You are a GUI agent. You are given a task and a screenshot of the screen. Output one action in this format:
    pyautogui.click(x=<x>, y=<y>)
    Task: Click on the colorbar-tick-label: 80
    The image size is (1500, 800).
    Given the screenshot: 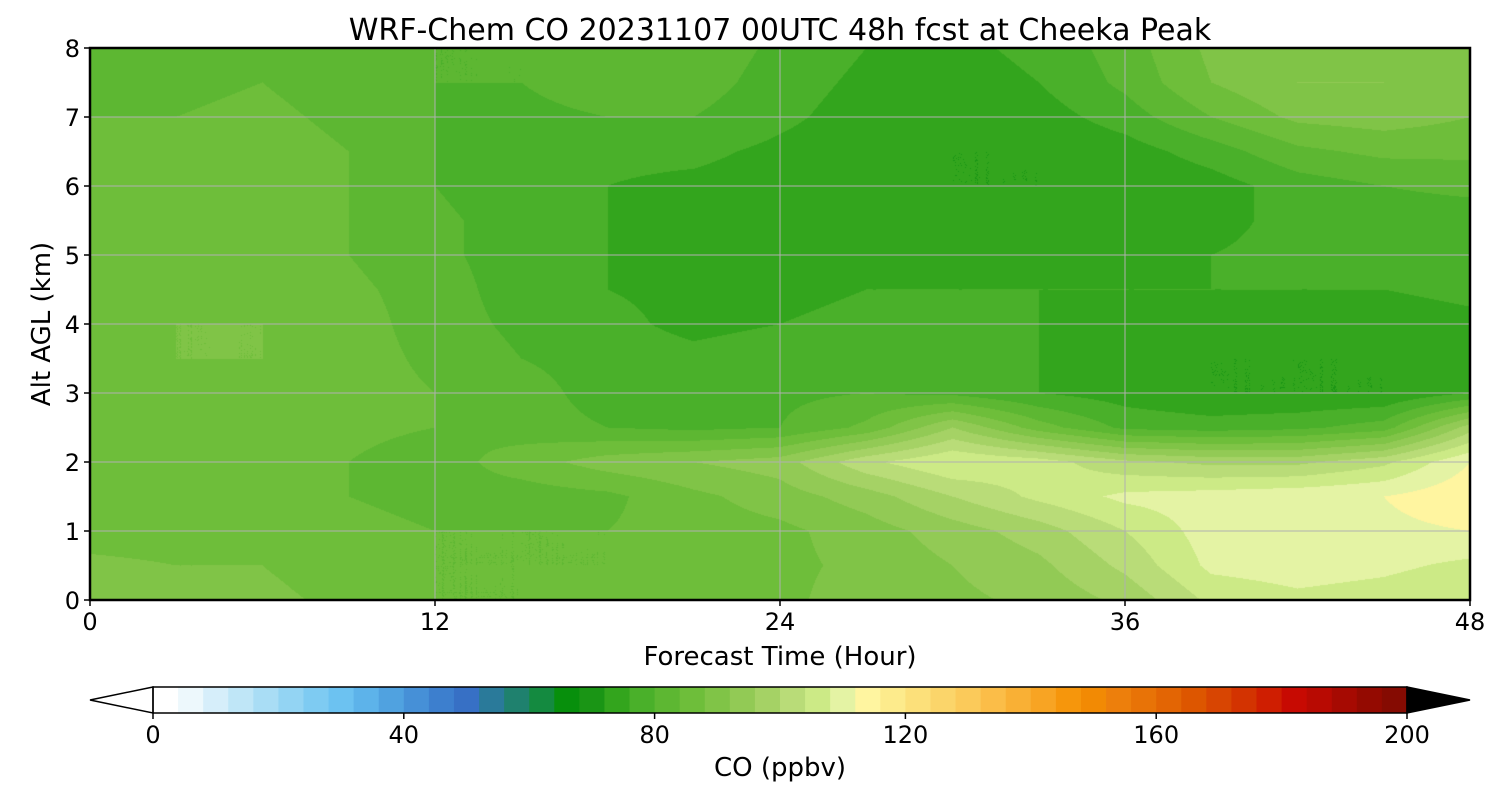 What is the action you would take?
    pyautogui.click(x=654, y=735)
    